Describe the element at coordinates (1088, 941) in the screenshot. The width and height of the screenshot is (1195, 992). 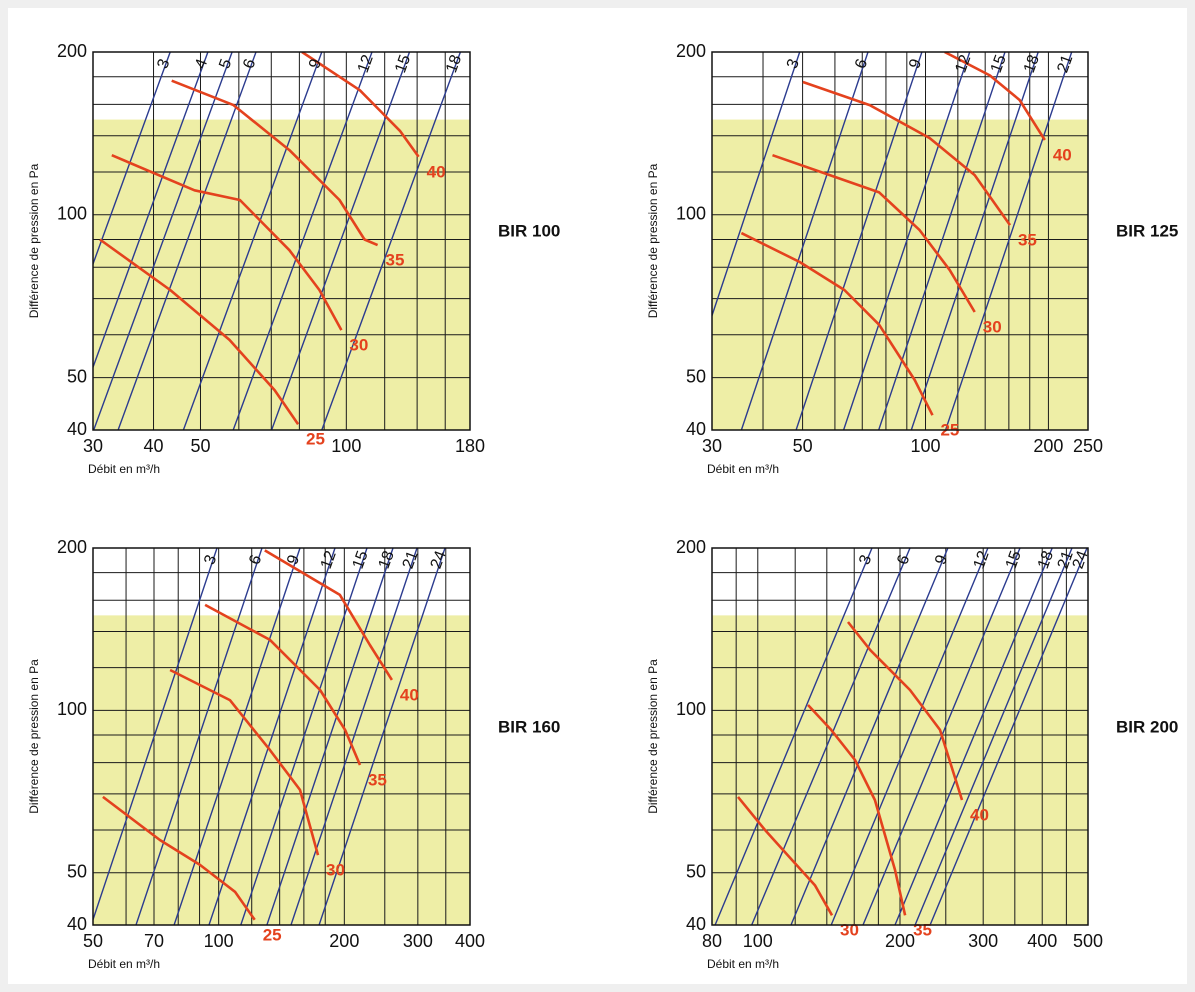
I see `x-tick-label: 500` at that location.